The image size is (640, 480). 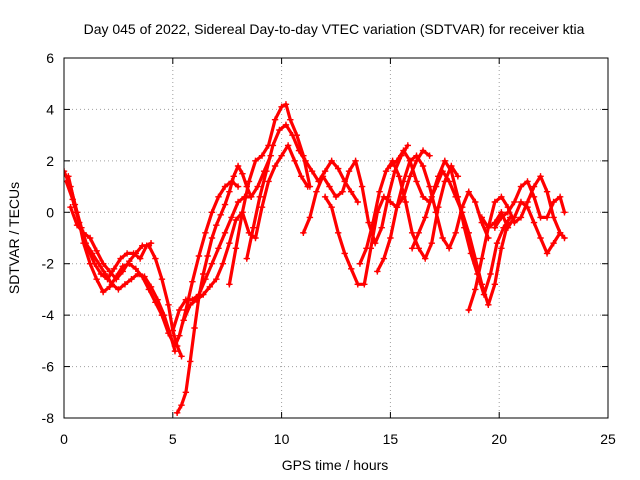 What do you see at coordinates (48, 264) in the screenshot?
I see `y-tick-label: -2` at bounding box center [48, 264].